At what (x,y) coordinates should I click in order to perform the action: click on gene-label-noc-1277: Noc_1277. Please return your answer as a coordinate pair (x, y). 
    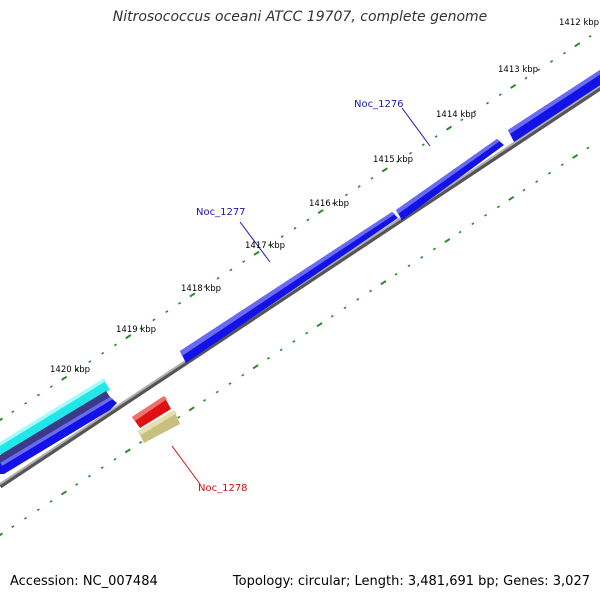
    Looking at the image, I should click on (221, 212).